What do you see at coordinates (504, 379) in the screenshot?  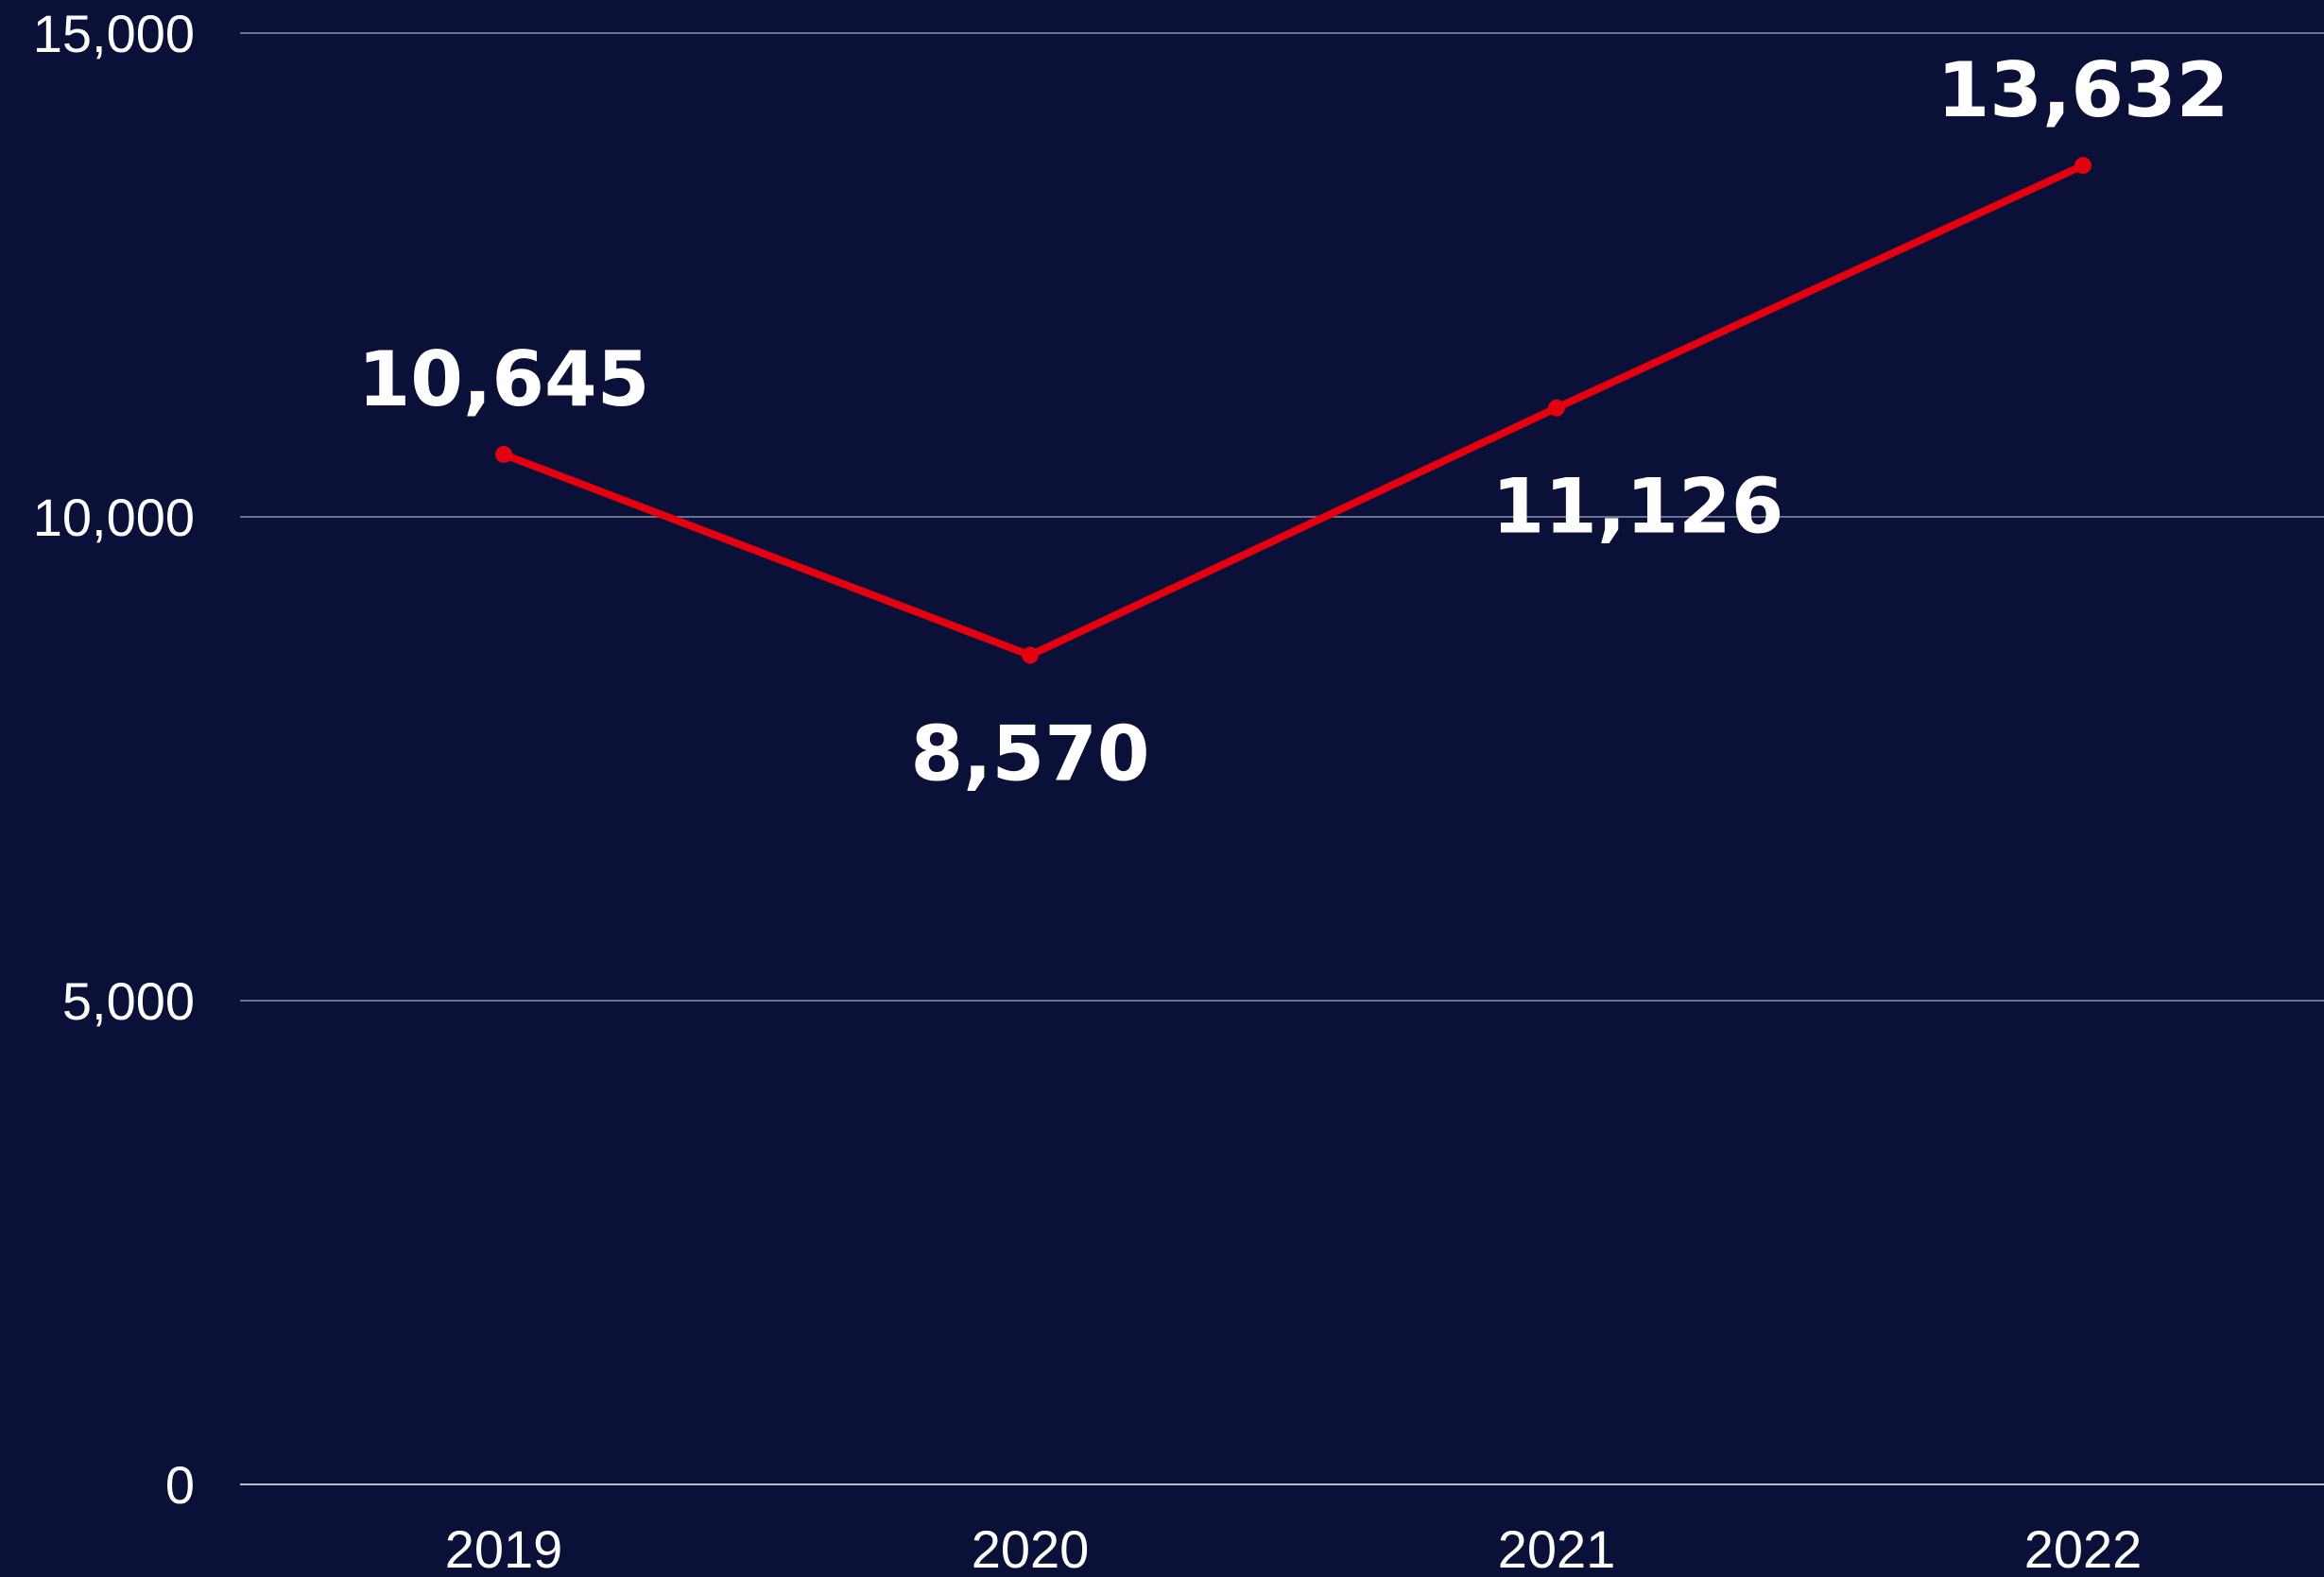 I see `data-label-2019: 10,645` at bounding box center [504, 379].